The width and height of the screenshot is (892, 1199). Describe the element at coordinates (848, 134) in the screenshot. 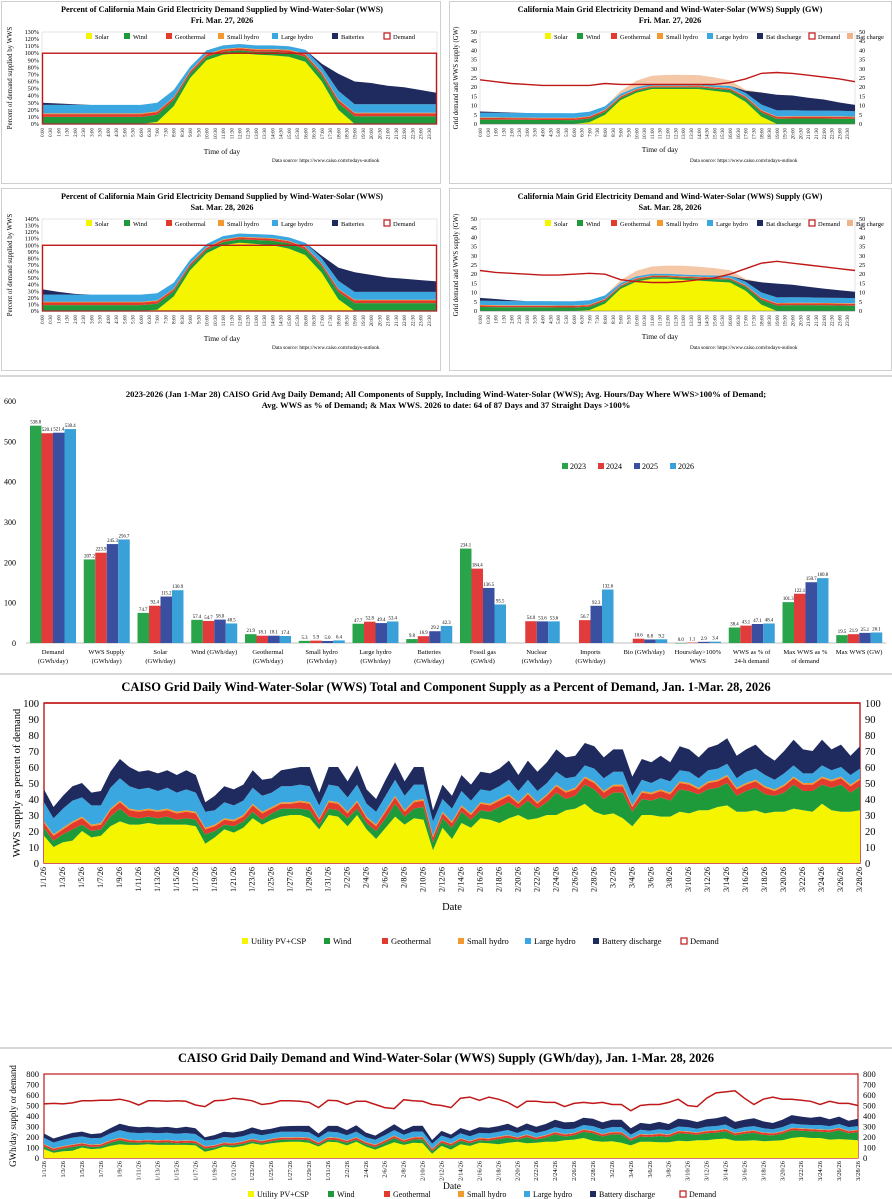

I see `x-tick-label: 23:30` at that location.